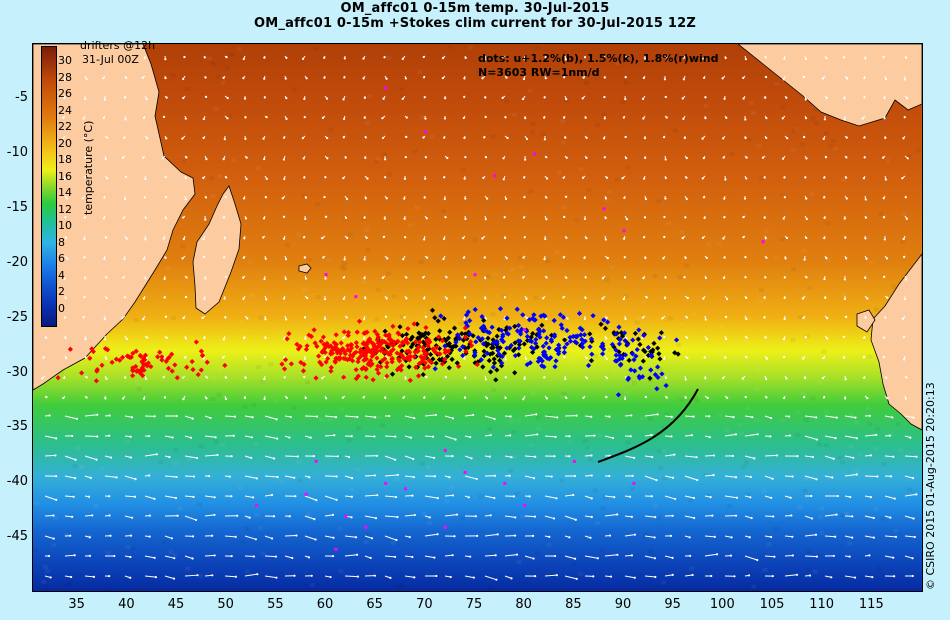 Image resolution: width=950 pixels, height=620 pixels. I want to click on x-tick-label: 50, so click(225, 604).